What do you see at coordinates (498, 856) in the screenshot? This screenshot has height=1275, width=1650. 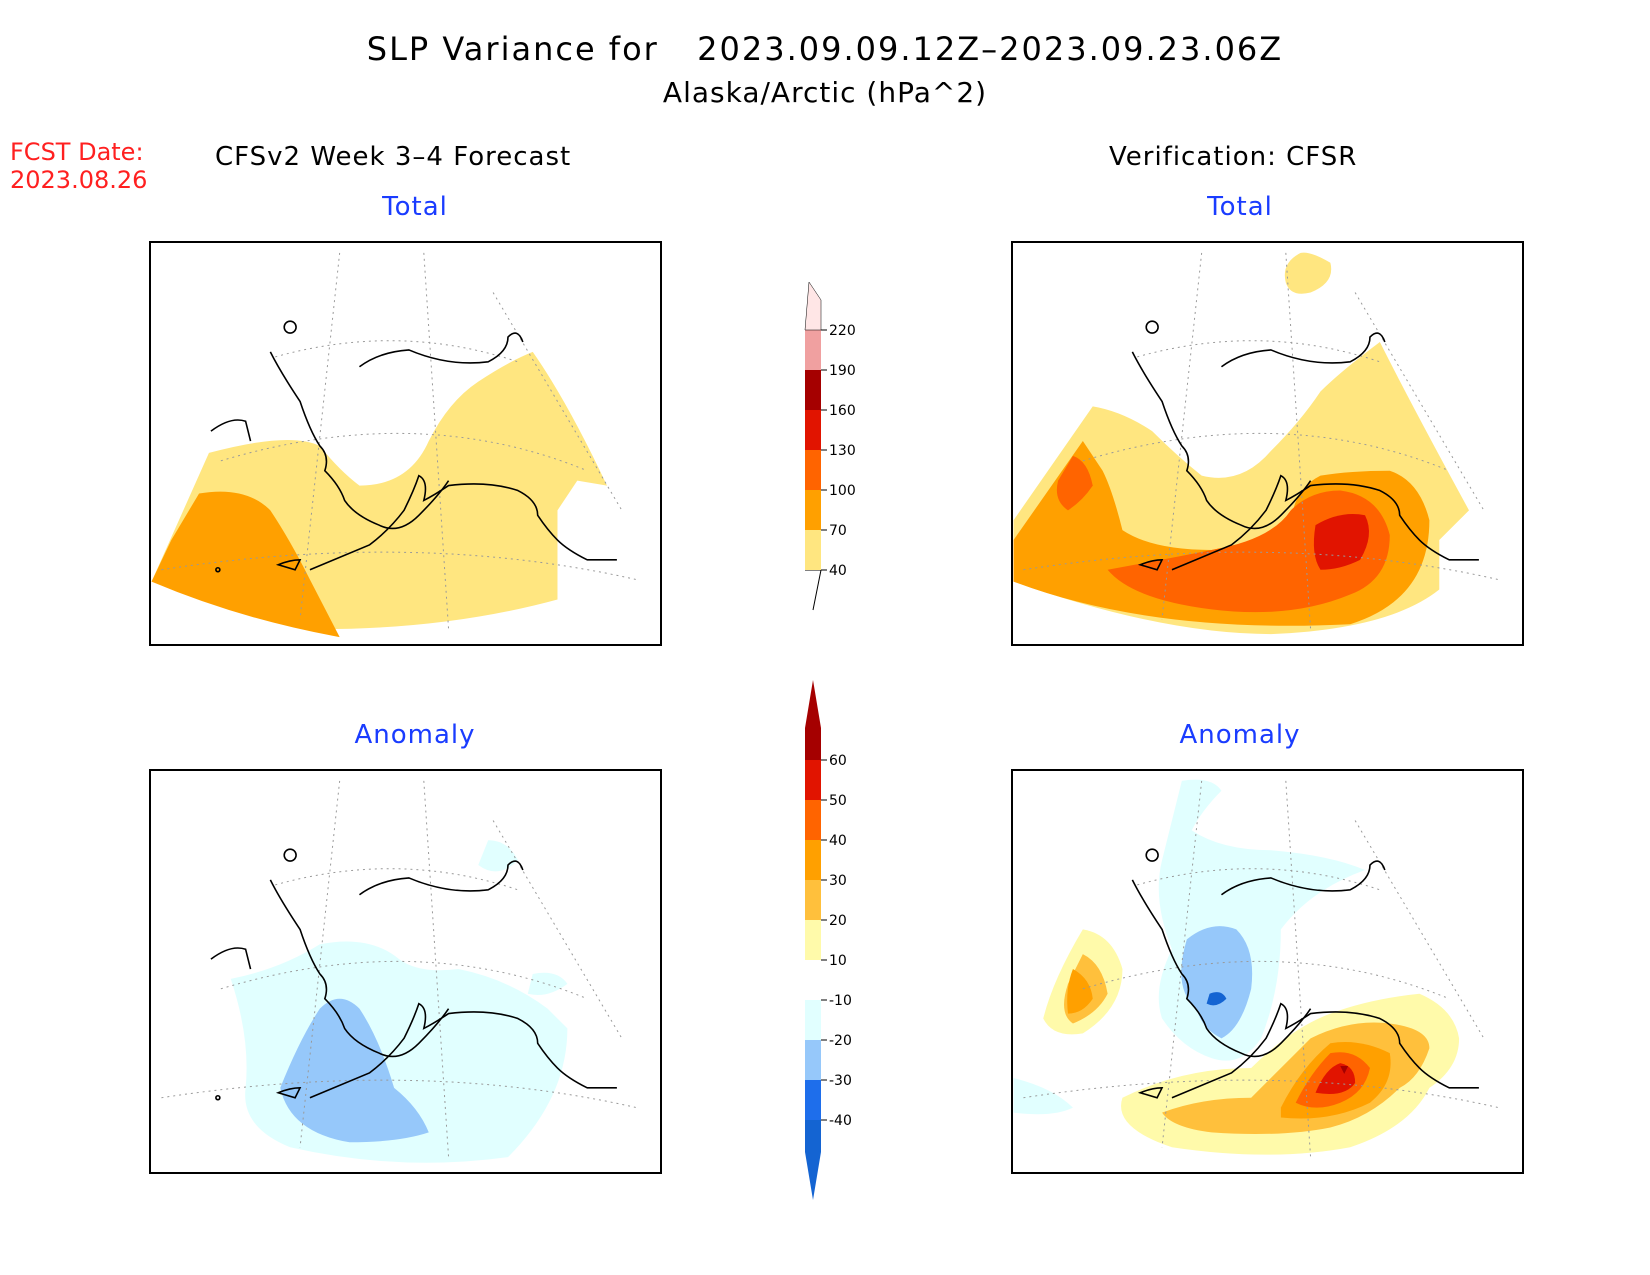 I see `shade-neg10-neg20-ne` at bounding box center [498, 856].